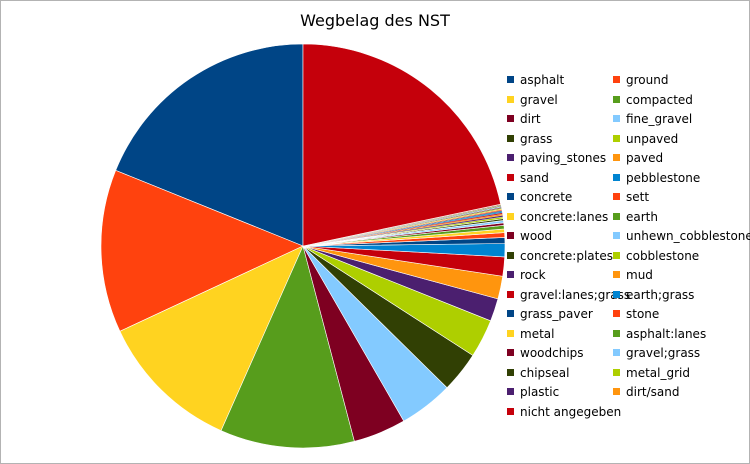  Describe the element at coordinates (639, 275) in the screenshot. I see `legend-label: mud` at that location.